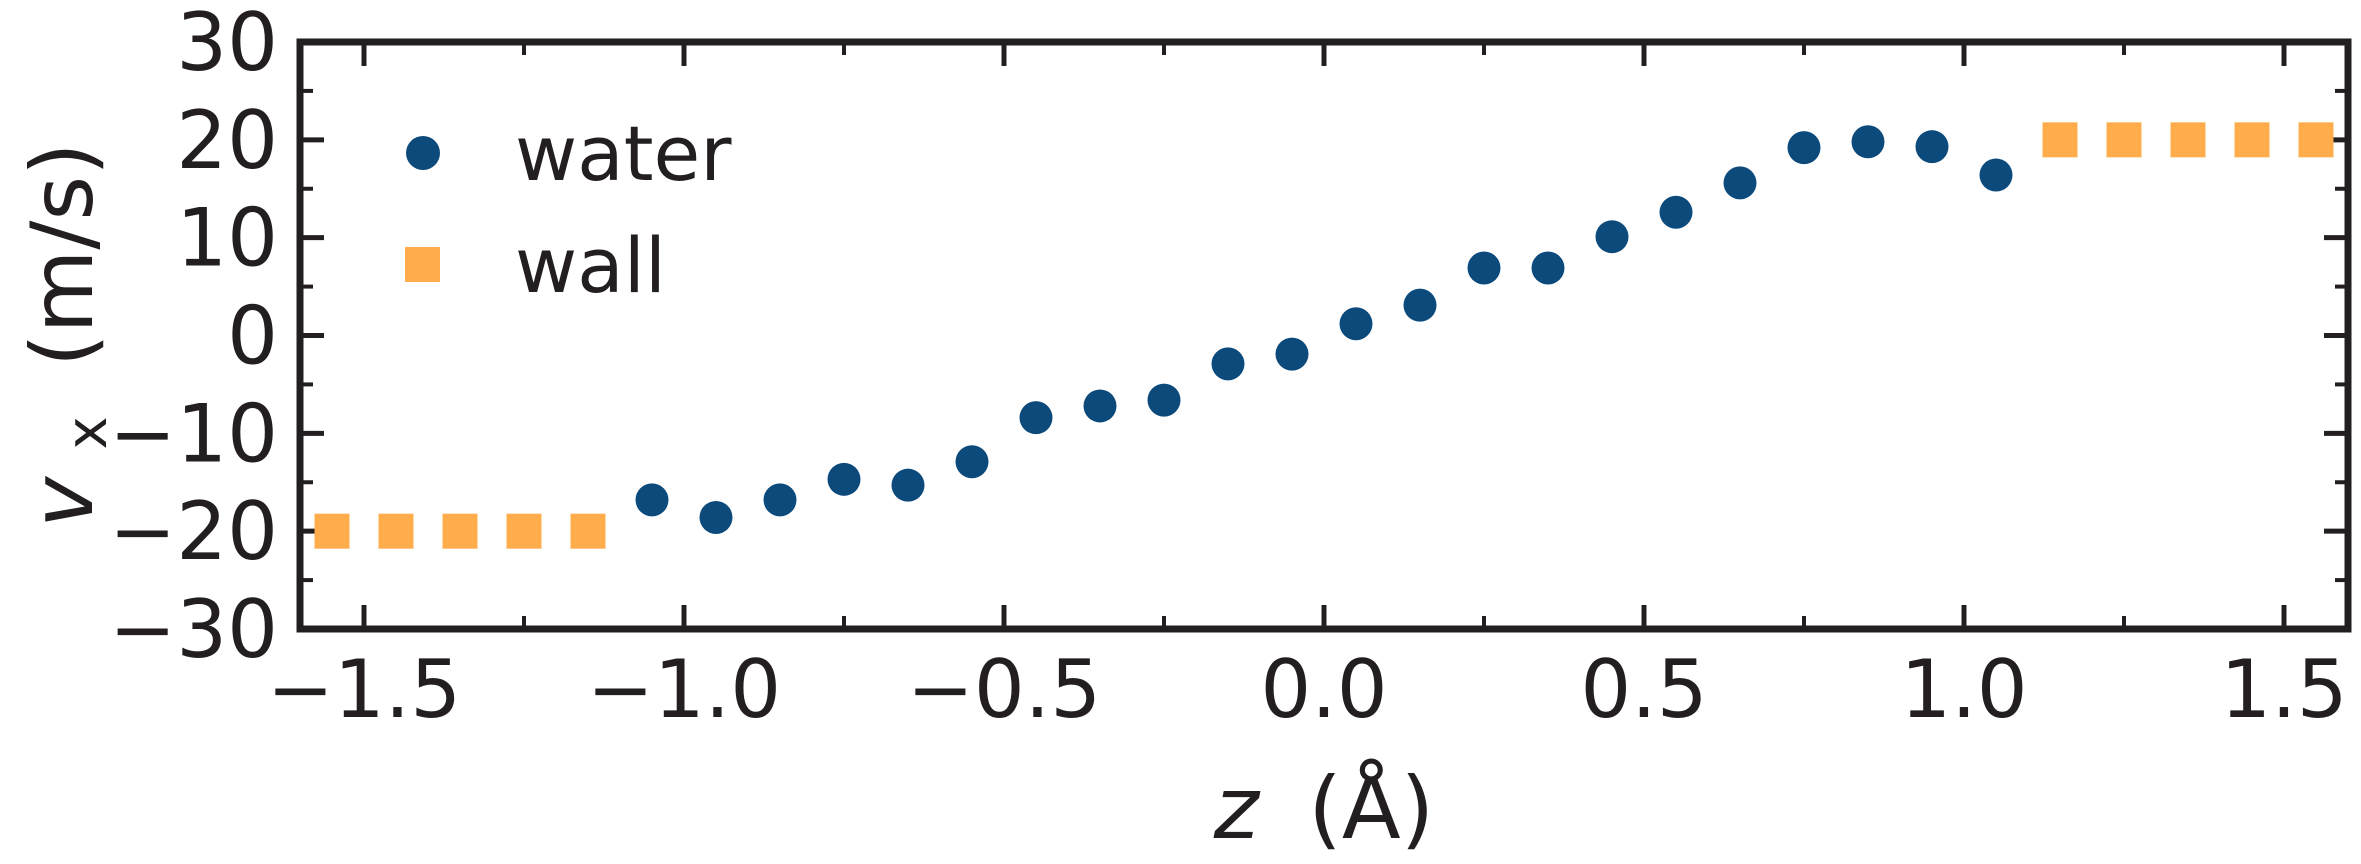 This screenshot has height=864, width=2361. Describe the element at coordinates (1237, 809) in the screenshot. I see `x-axis-variable: z` at that location.